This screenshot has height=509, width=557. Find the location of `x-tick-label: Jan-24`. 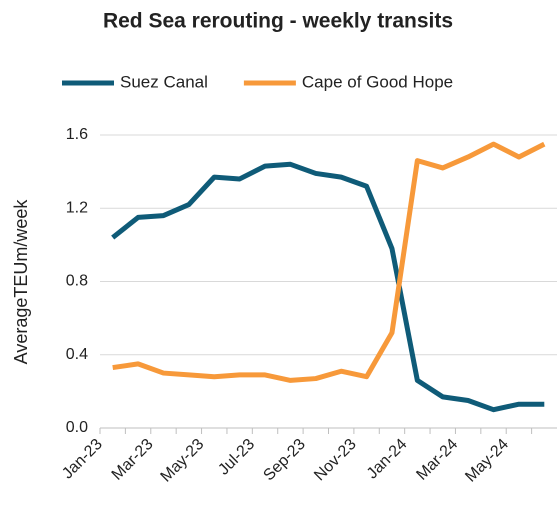

x-tick-label: Jan-24 is located at coordinates (387, 459).